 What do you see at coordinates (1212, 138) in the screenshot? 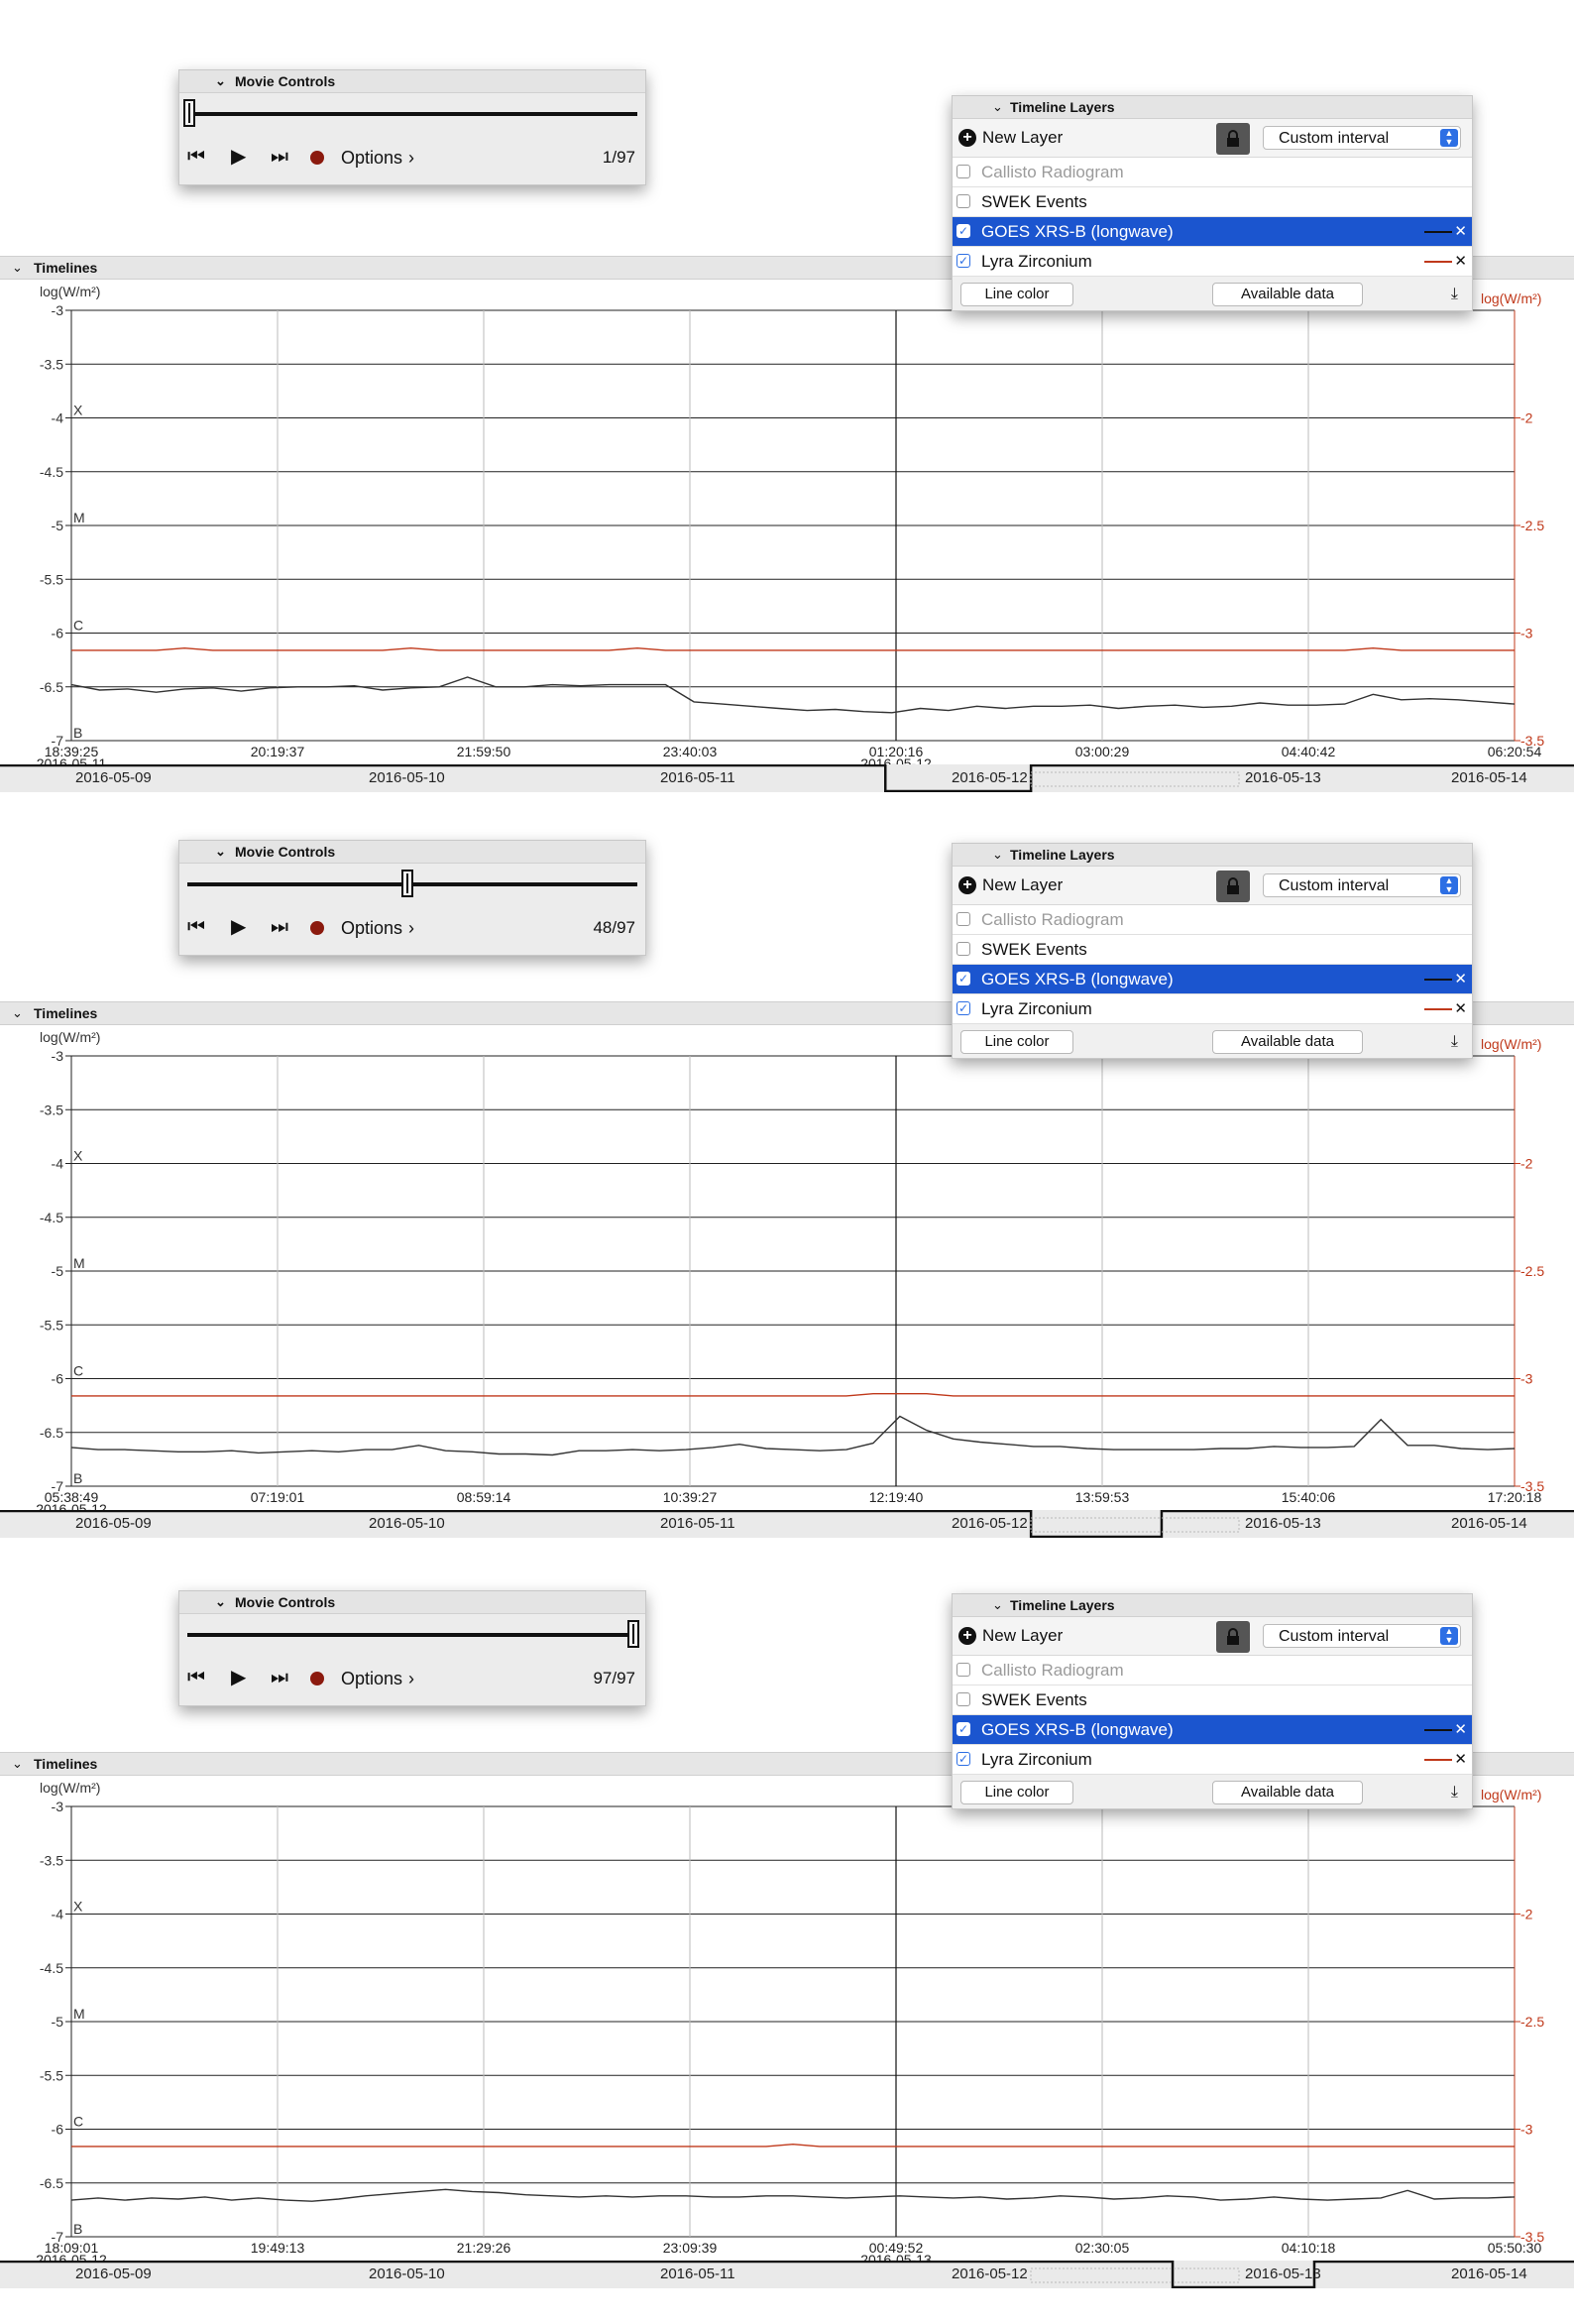
I see `layers-toolbar: + New Layer Custom interval ▲ ▼` at bounding box center [1212, 138].